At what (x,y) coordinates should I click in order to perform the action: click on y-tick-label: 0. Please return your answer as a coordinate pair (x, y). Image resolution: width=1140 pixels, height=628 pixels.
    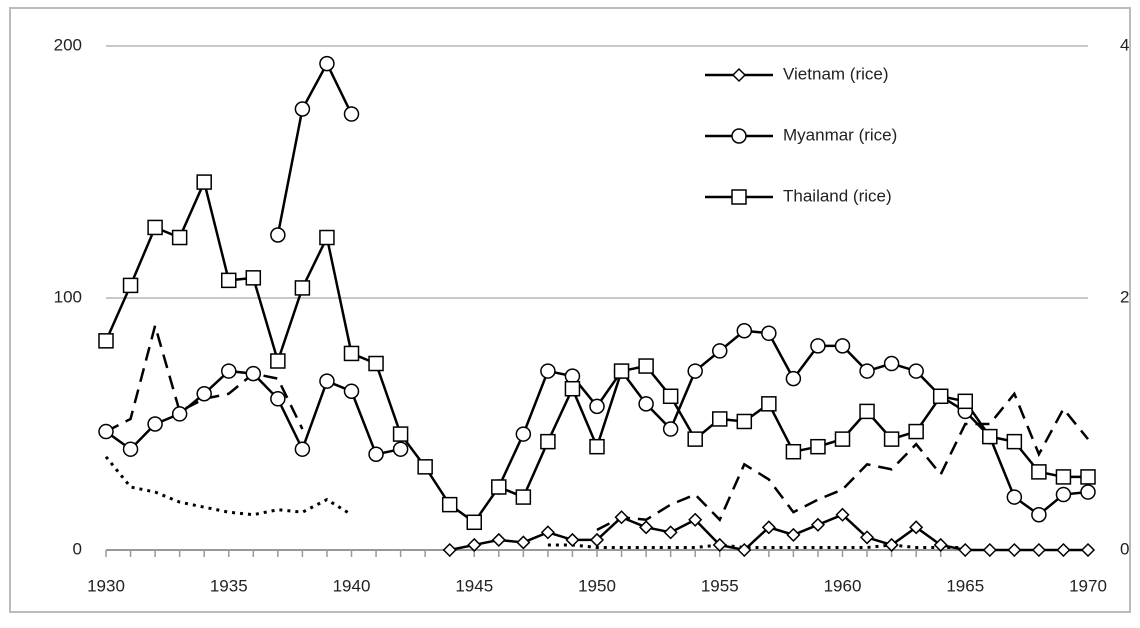
    Looking at the image, I should click on (77, 548).